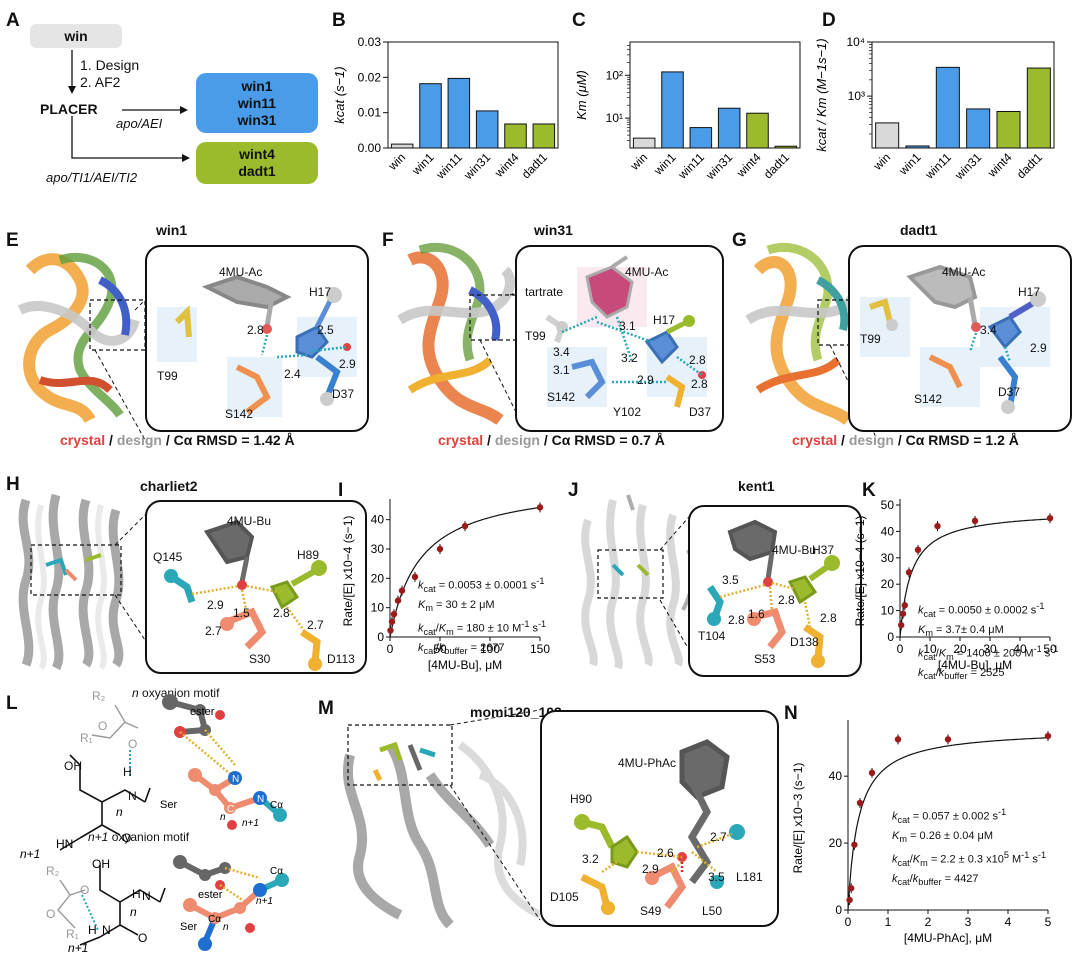  I want to click on rmsd-value: 0.7 Å, so click(648, 440).